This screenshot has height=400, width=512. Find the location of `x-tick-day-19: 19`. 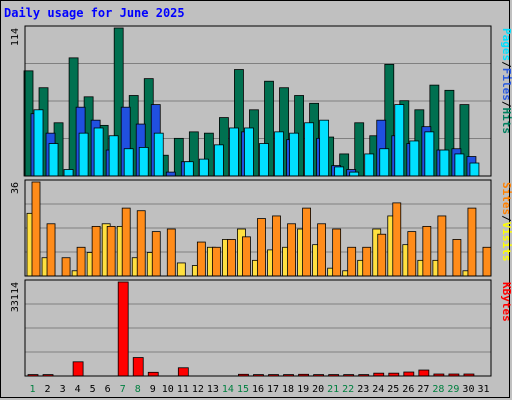

x-tick-day-19: 19 is located at coordinates (303, 389).